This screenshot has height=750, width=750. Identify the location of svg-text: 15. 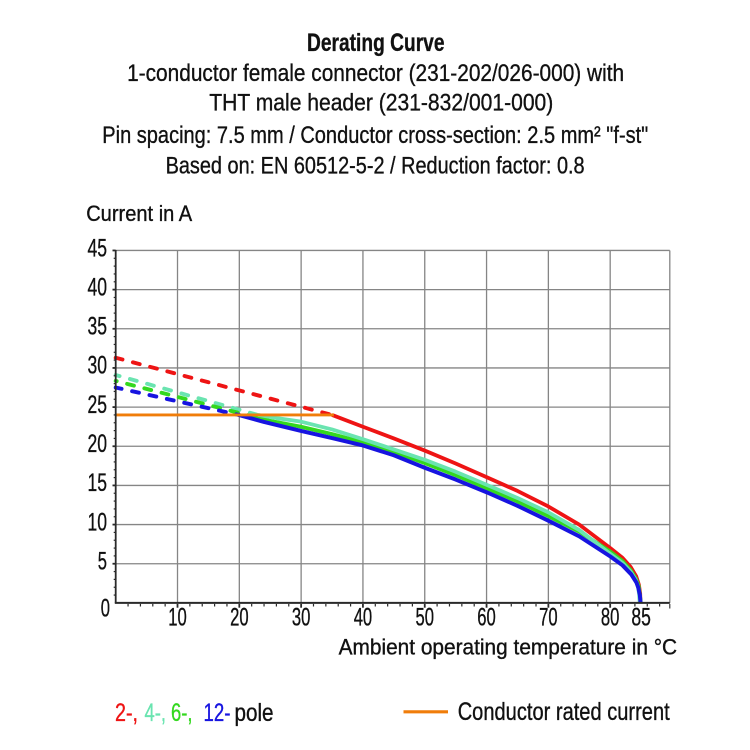
(98, 483).